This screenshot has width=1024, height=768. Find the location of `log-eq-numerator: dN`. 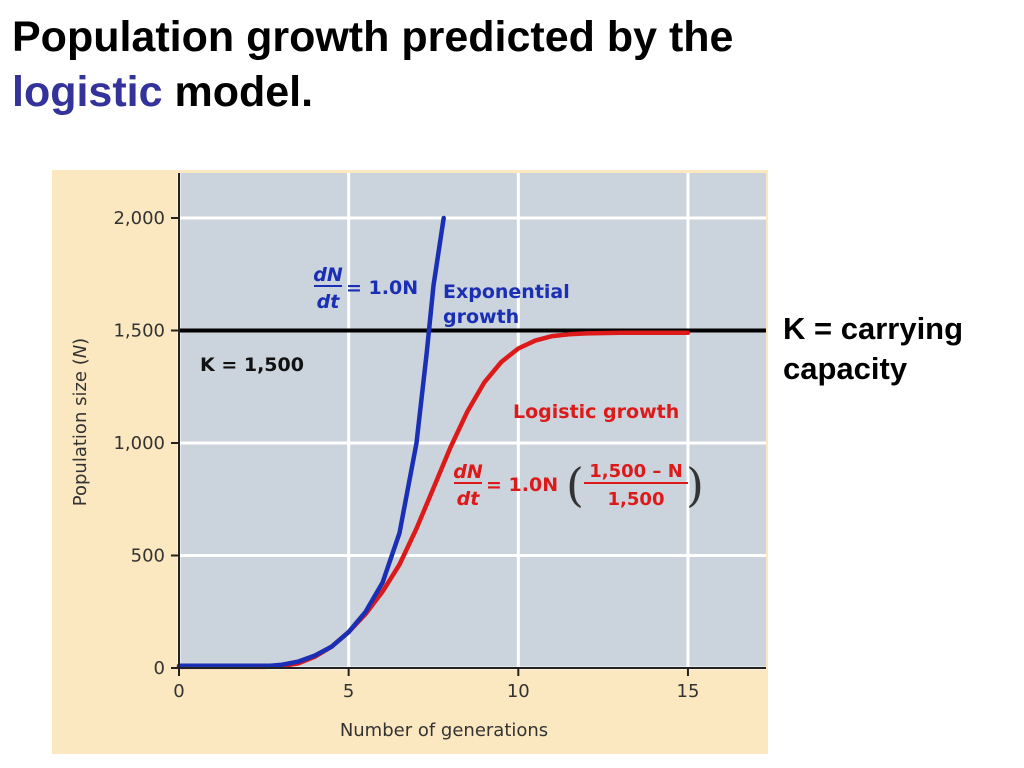

log-eq-numerator: dN is located at coordinates (468, 472).